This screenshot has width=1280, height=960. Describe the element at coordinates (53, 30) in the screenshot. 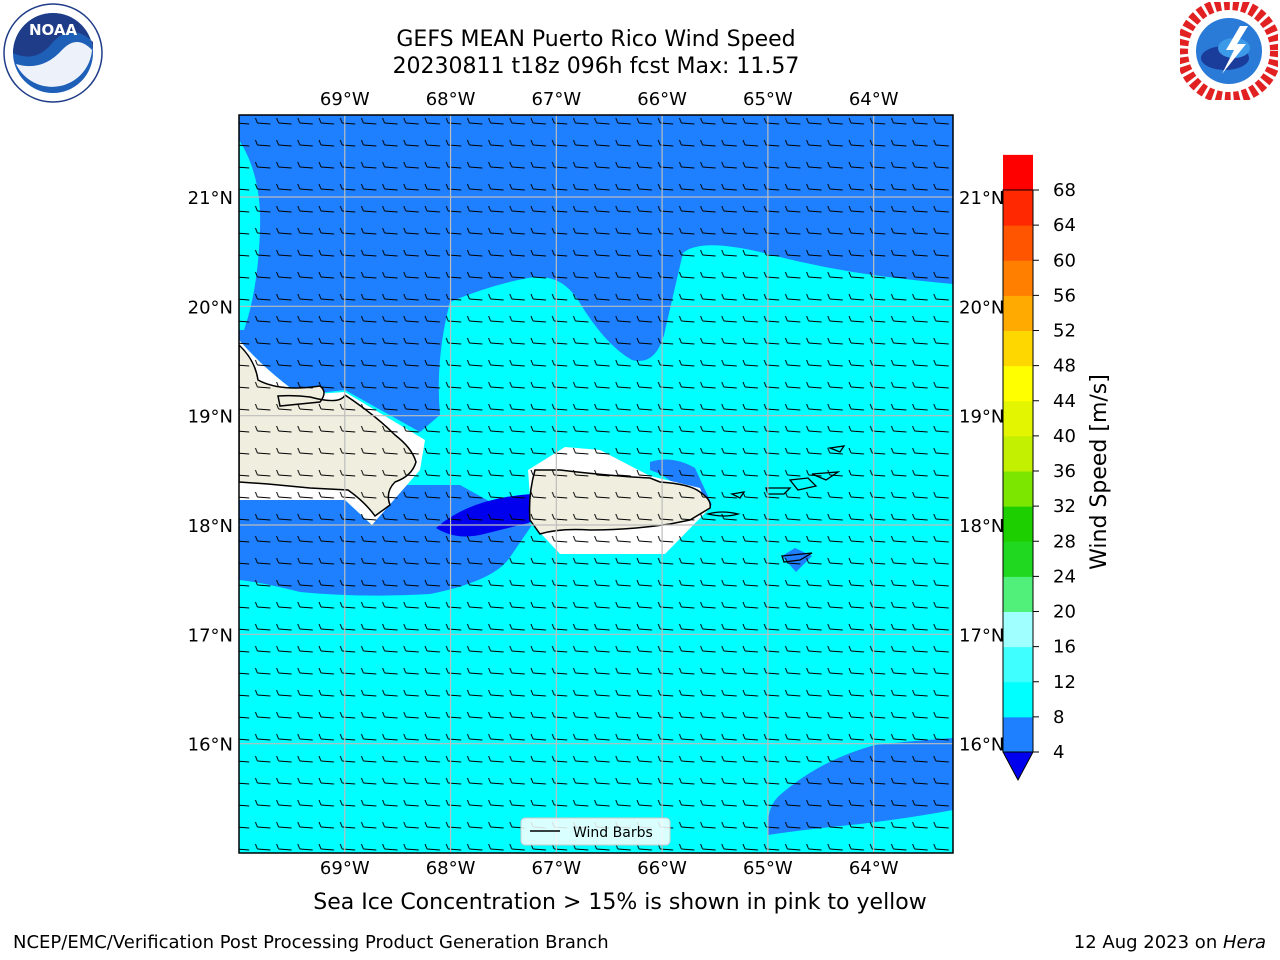

I see `svg-text: NOAA` at that location.